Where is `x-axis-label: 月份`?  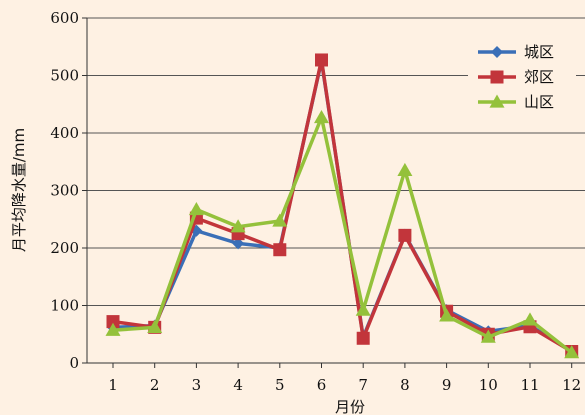 x-axis-label: 月份 is located at coordinates (350, 406).